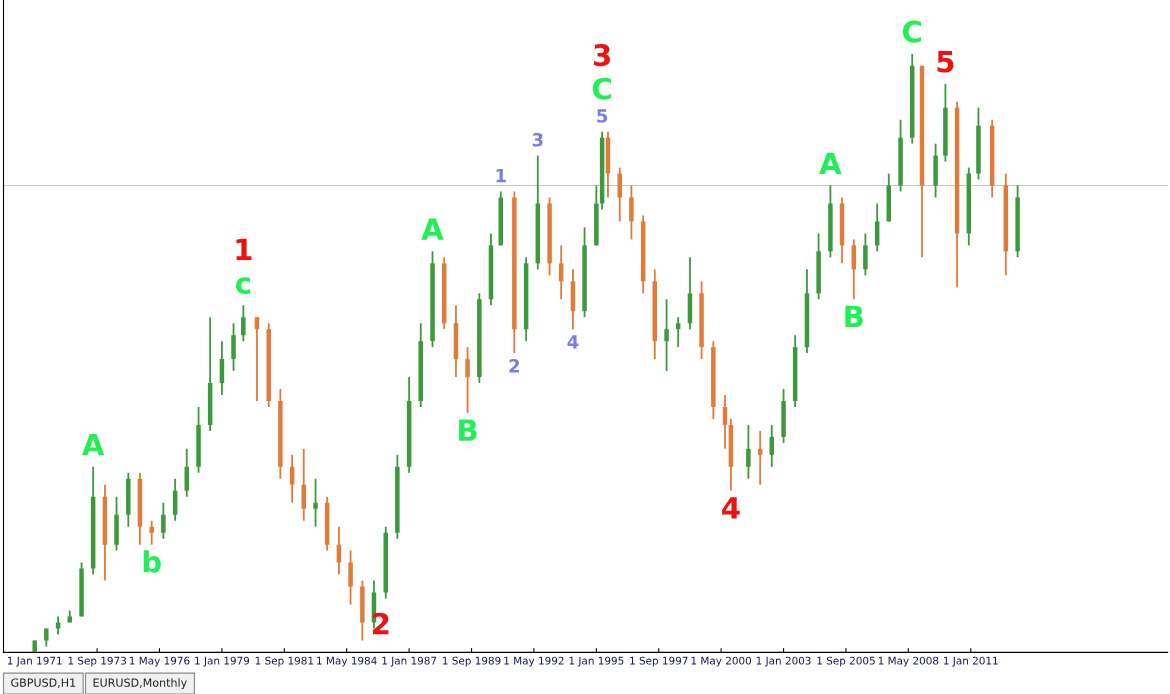  What do you see at coordinates (347, 661) in the screenshot?
I see `x-tick-label: 1 May 1984` at bounding box center [347, 661].